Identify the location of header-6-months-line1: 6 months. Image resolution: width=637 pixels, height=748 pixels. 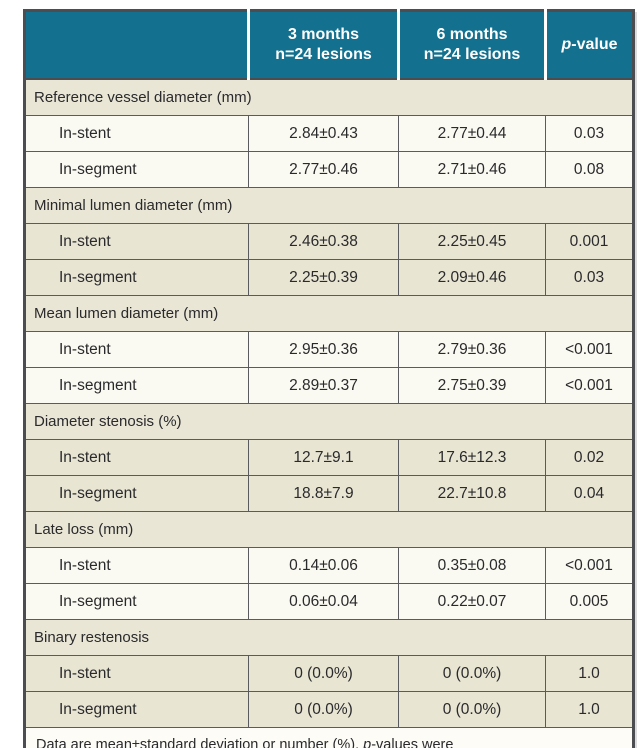
(472, 35).